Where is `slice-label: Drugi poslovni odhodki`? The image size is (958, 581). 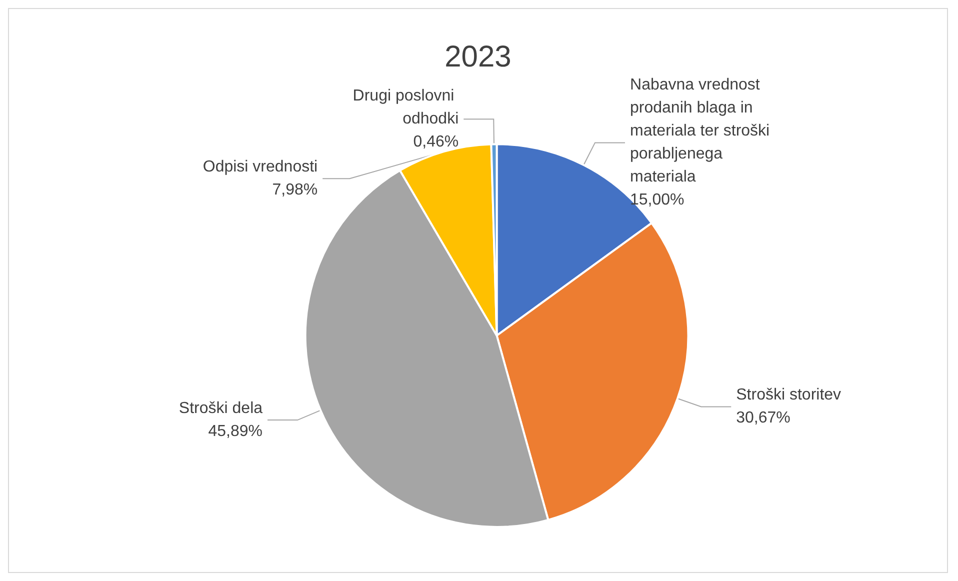 slice-label: Drugi poslovni odhodki is located at coordinates (405, 108).